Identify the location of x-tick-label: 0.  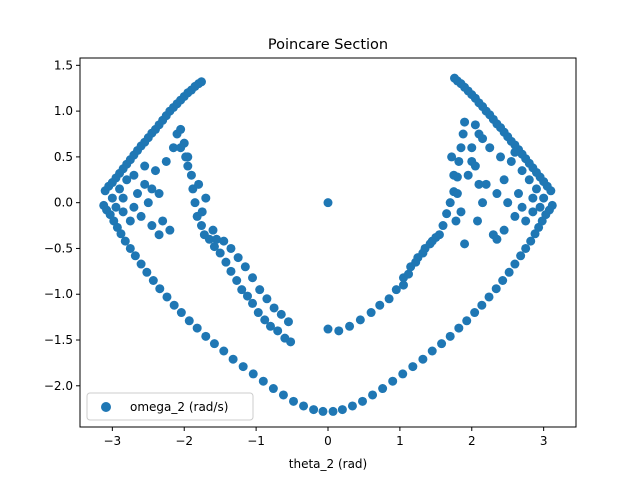
(328, 441).